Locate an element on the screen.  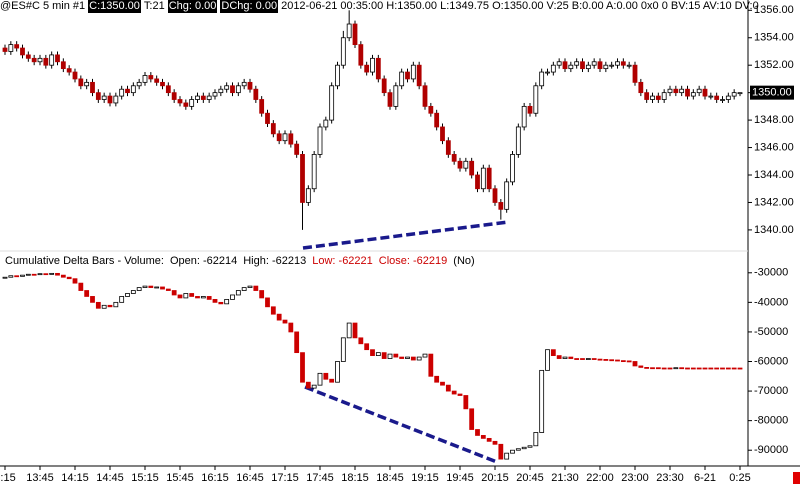
delta-high: High: -62213 is located at coordinates (275, 261).